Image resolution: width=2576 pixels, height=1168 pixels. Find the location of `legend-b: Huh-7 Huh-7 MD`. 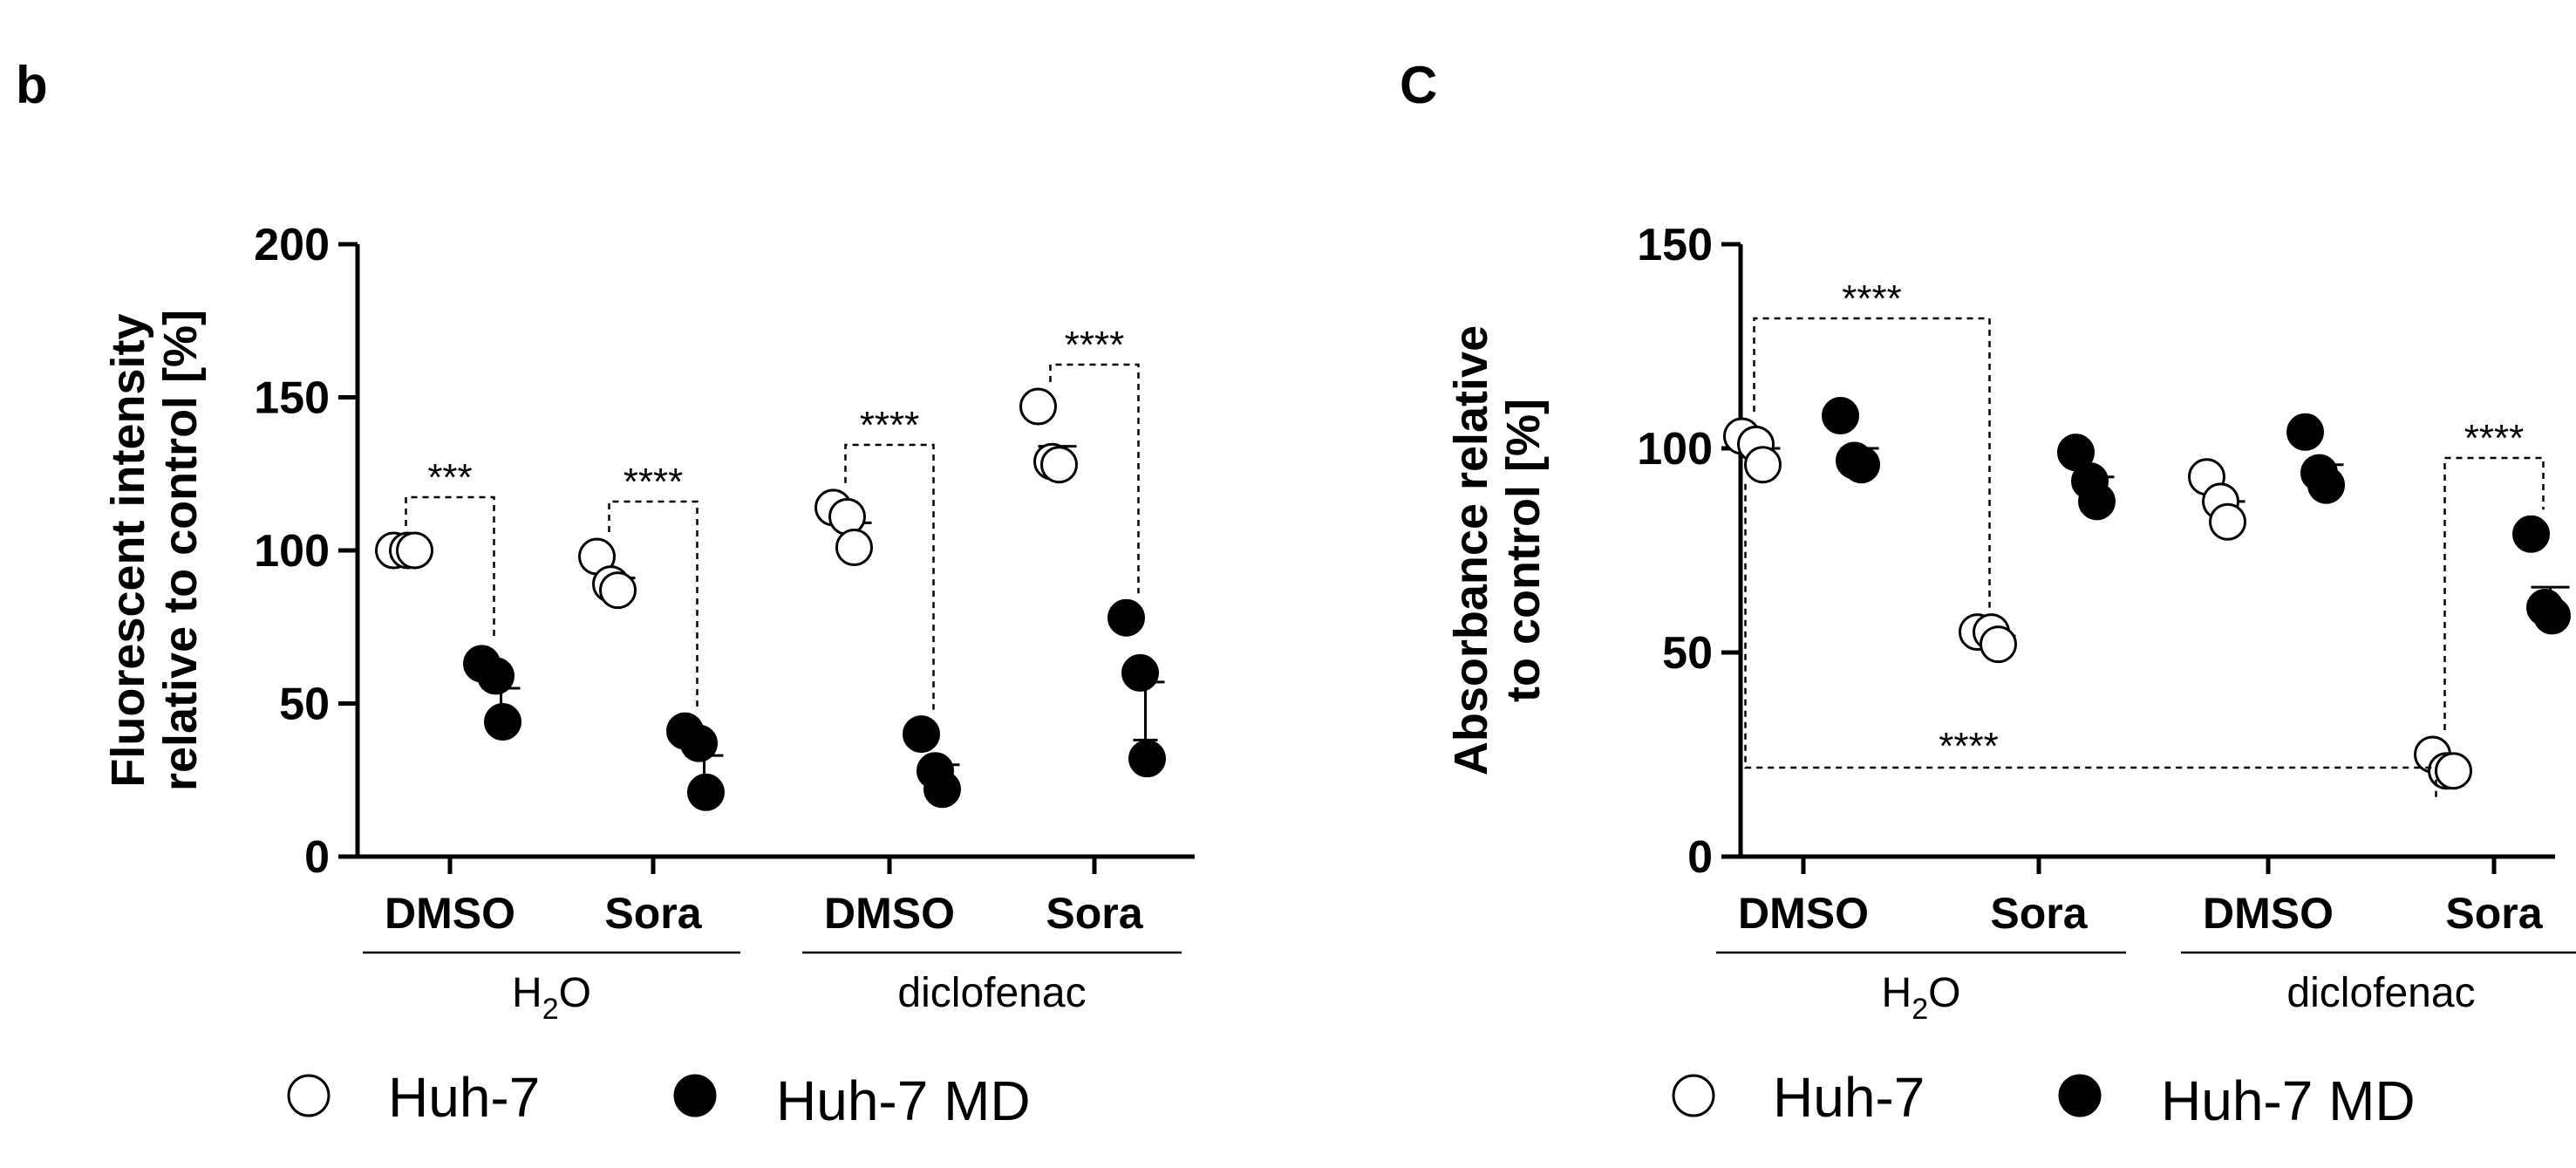

legend-b: Huh-7 Huh-7 MD is located at coordinates (659, 1099).